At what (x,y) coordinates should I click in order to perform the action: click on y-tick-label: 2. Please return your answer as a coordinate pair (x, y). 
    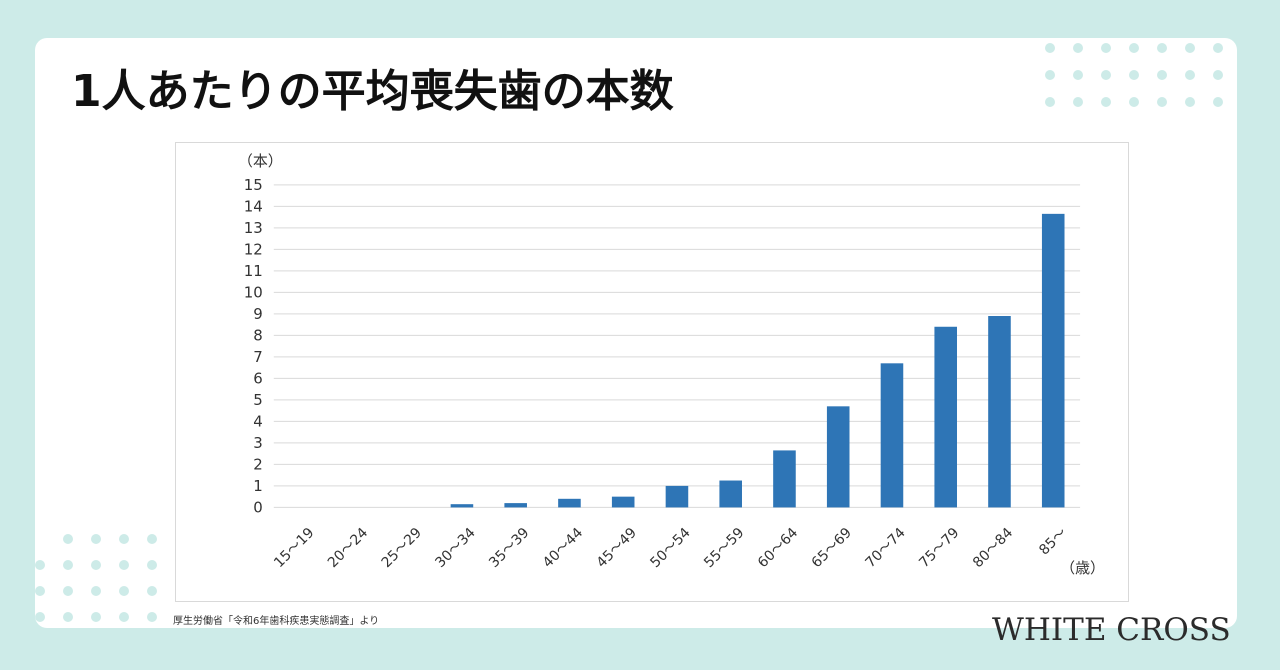
    Looking at the image, I should click on (258, 464).